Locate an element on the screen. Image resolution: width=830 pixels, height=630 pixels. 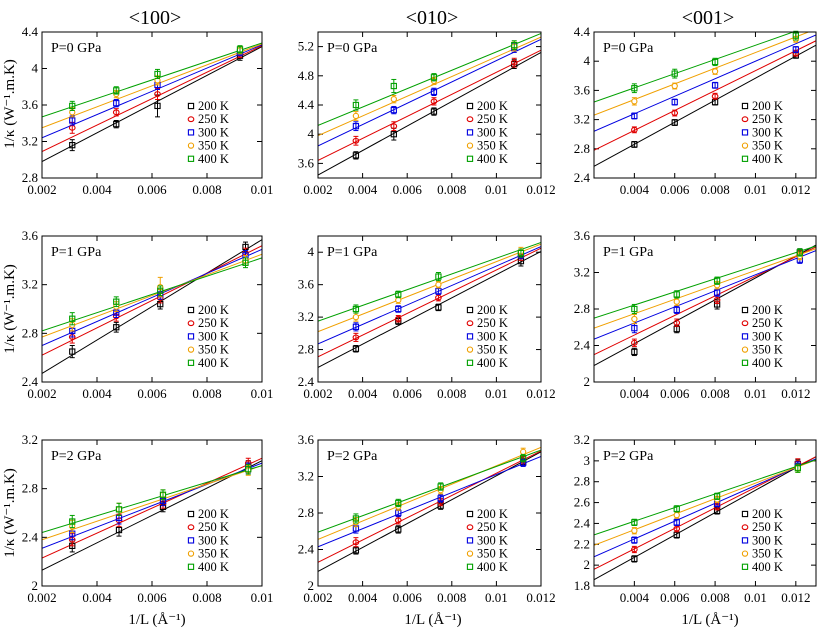
legend-label: 250 K is located at coordinates (767, 527).